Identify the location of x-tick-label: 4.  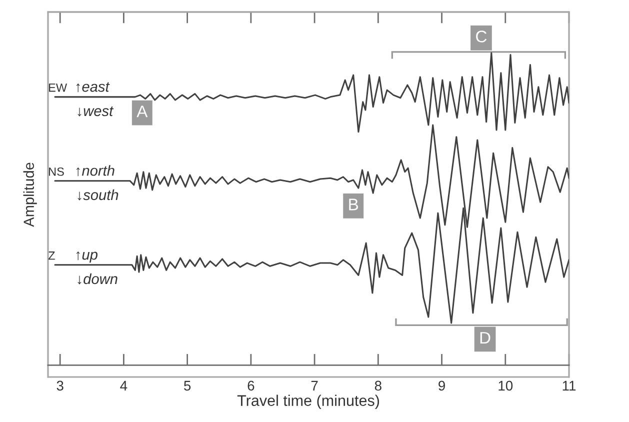
(124, 385).